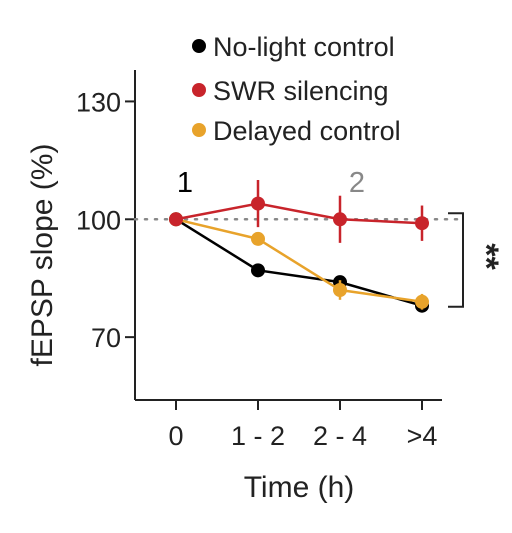 This screenshot has height=533, width=512. I want to click on y-tick-label: 70, so click(106, 338).